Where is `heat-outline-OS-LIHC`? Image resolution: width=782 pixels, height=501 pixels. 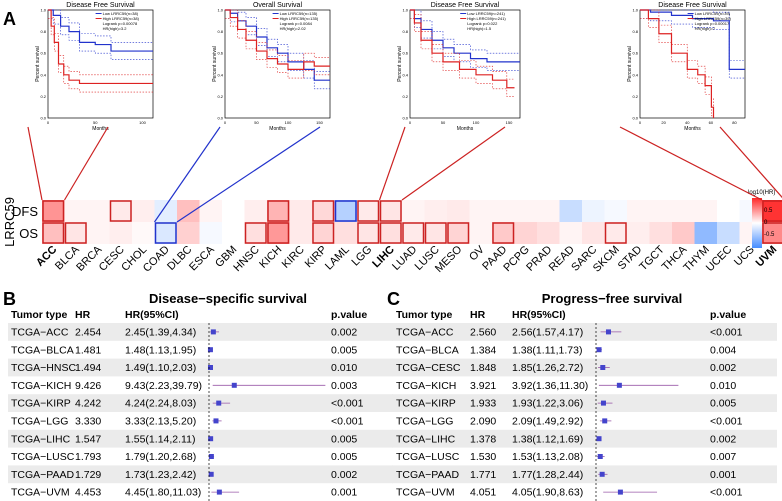
heat-outline-OS-LIHC is located at coordinates (390, 233).